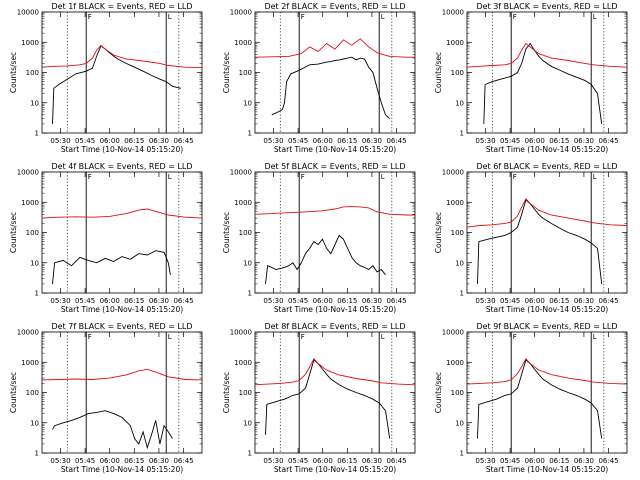 This screenshot has width=640, height=480. Describe the element at coordinates (546, 6) in the screenshot. I see `panel-title: Det 3f BLACK = Events, RED = LLD` at that location.